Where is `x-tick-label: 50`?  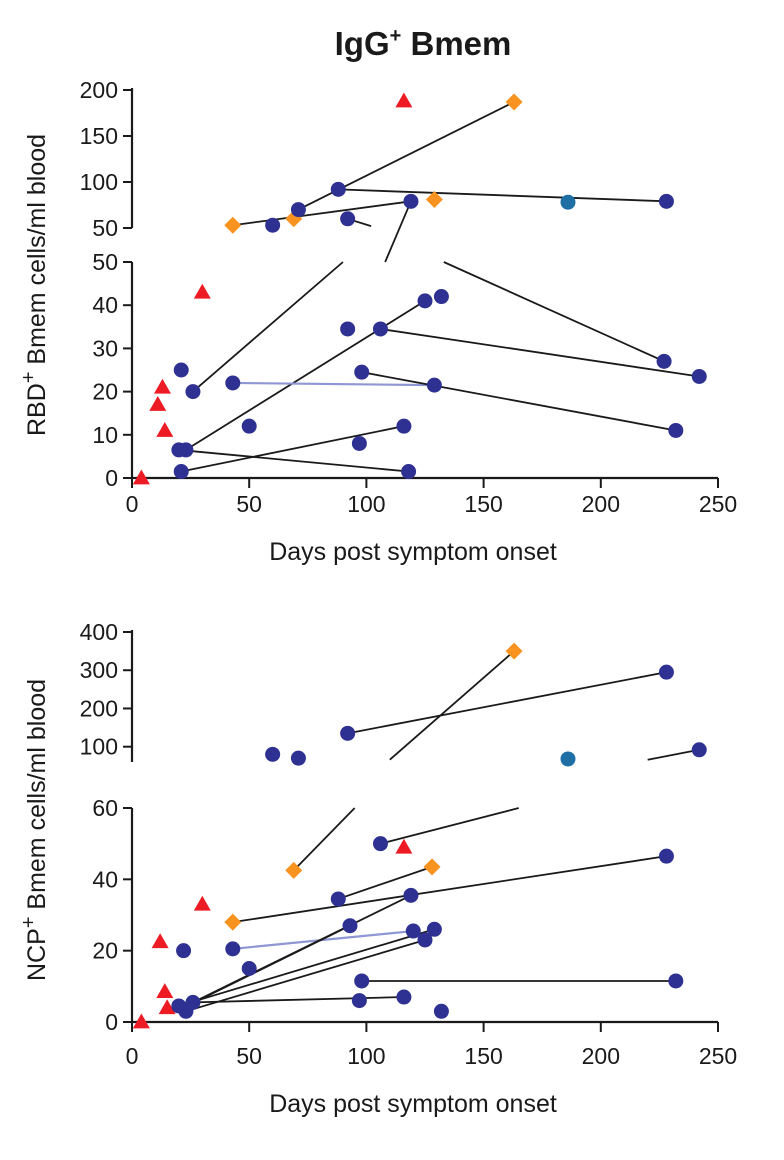 x-tick-label: 50 is located at coordinates (249, 1056).